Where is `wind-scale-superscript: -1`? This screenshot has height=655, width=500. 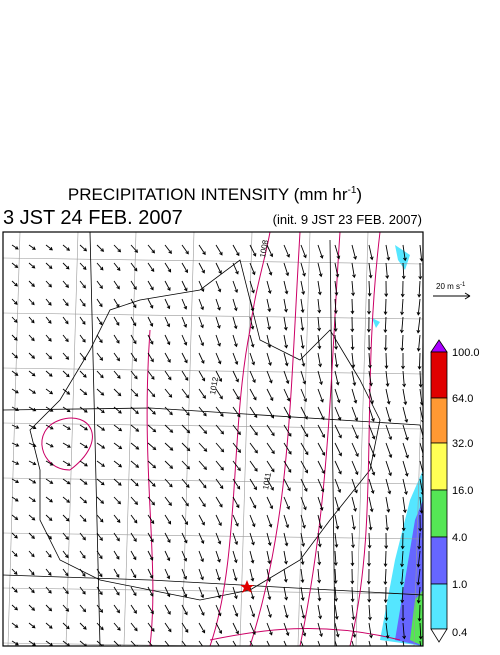
wind-scale-superscript: -1 is located at coordinates (463, 285).